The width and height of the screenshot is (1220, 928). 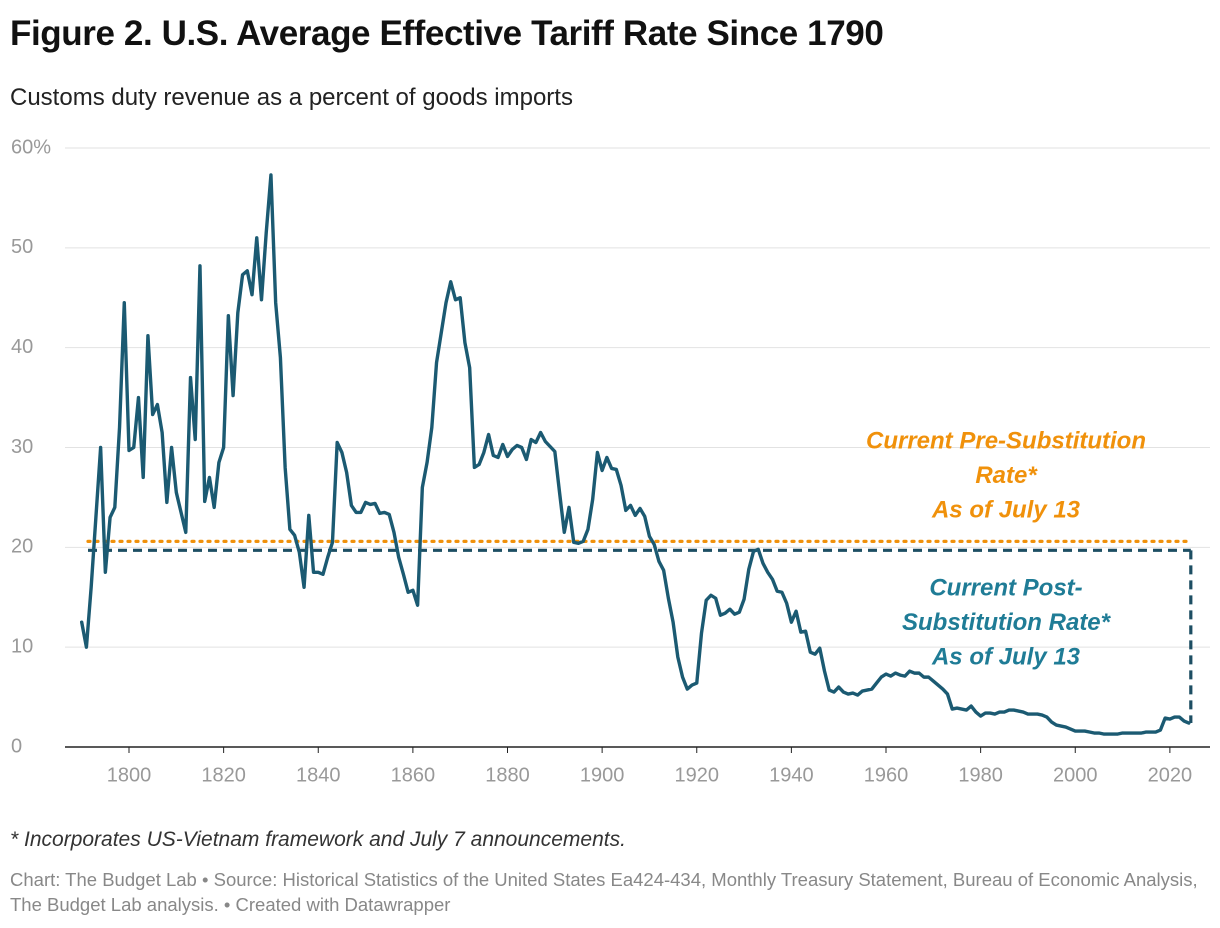 What do you see at coordinates (602, 775) in the screenshot?
I see `x-tick-label: 1900` at bounding box center [602, 775].